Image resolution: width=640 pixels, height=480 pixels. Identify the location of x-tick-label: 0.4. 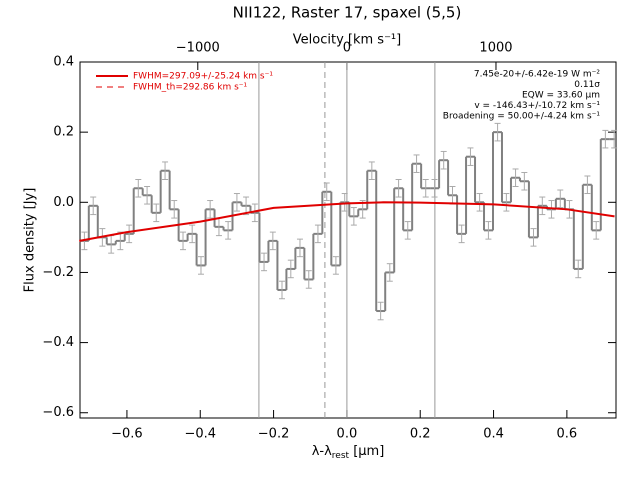
(493, 434).